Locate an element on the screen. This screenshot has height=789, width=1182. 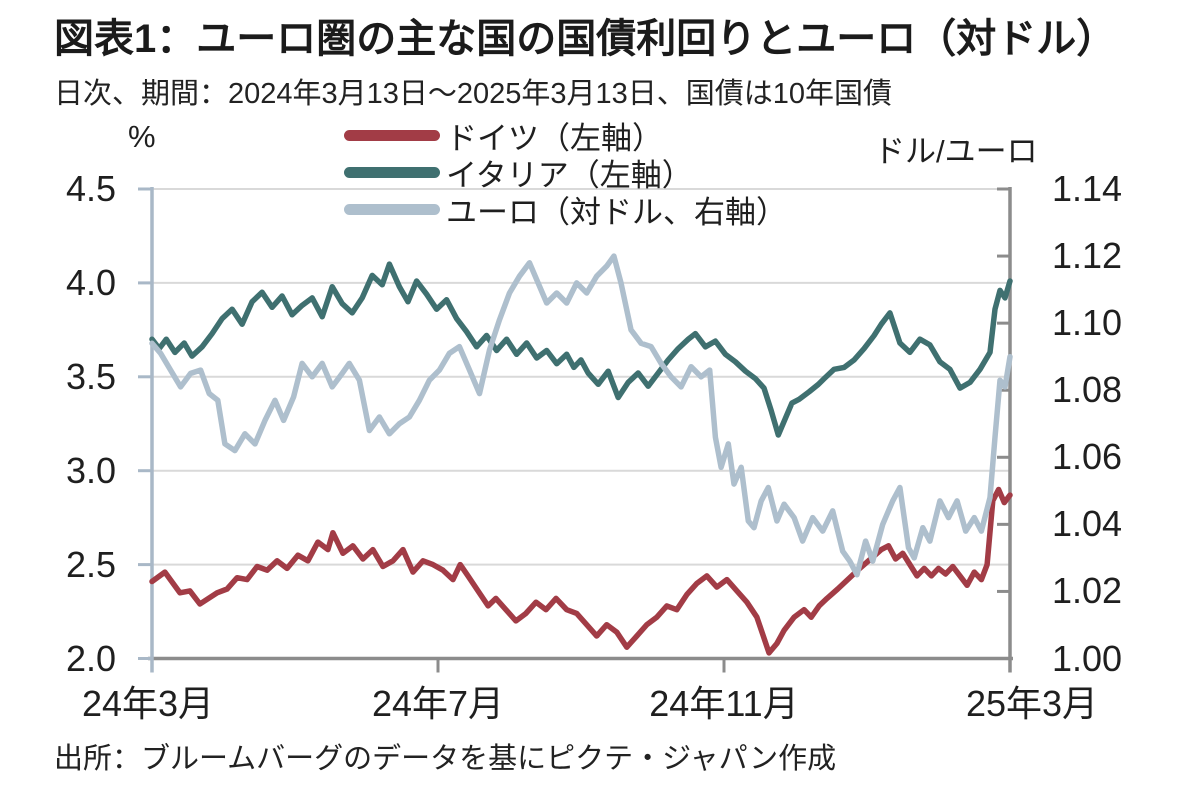
x-axis-tick-label: 24年7月 is located at coordinates (438, 703).